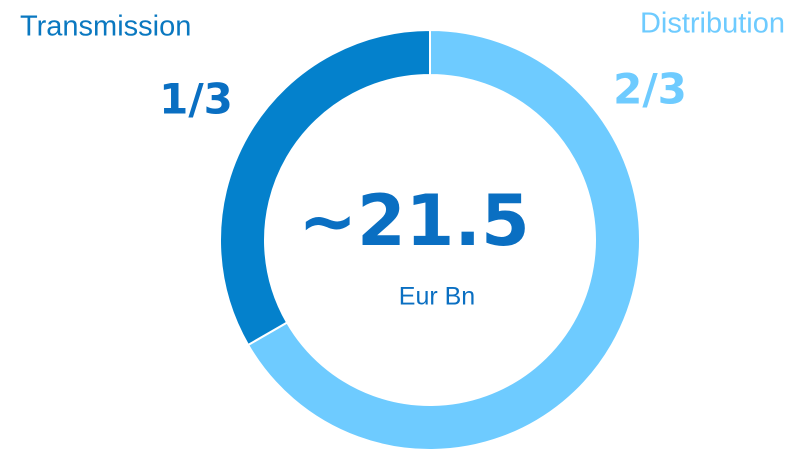  What do you see at coordinates (650, 89) in the screenshot?
I see `value-label: 2/3` at bounding box center [650, 89].